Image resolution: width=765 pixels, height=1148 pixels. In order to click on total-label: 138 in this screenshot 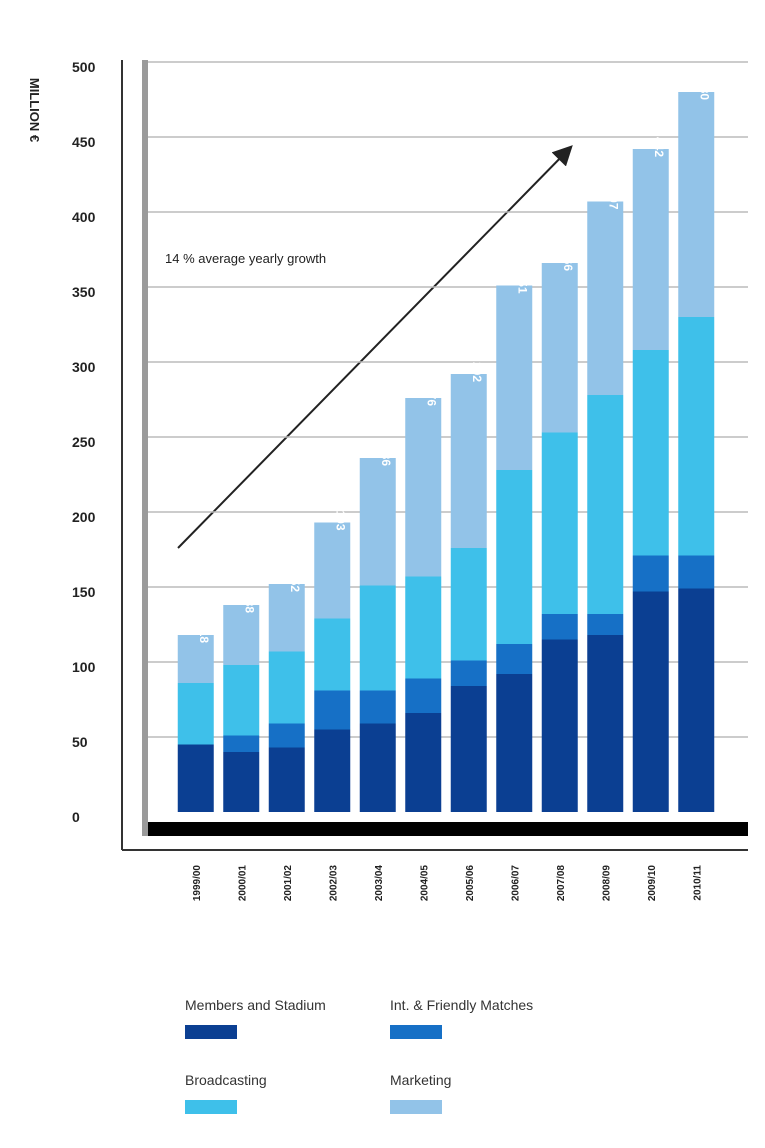, I will do `click(249, 603)`.